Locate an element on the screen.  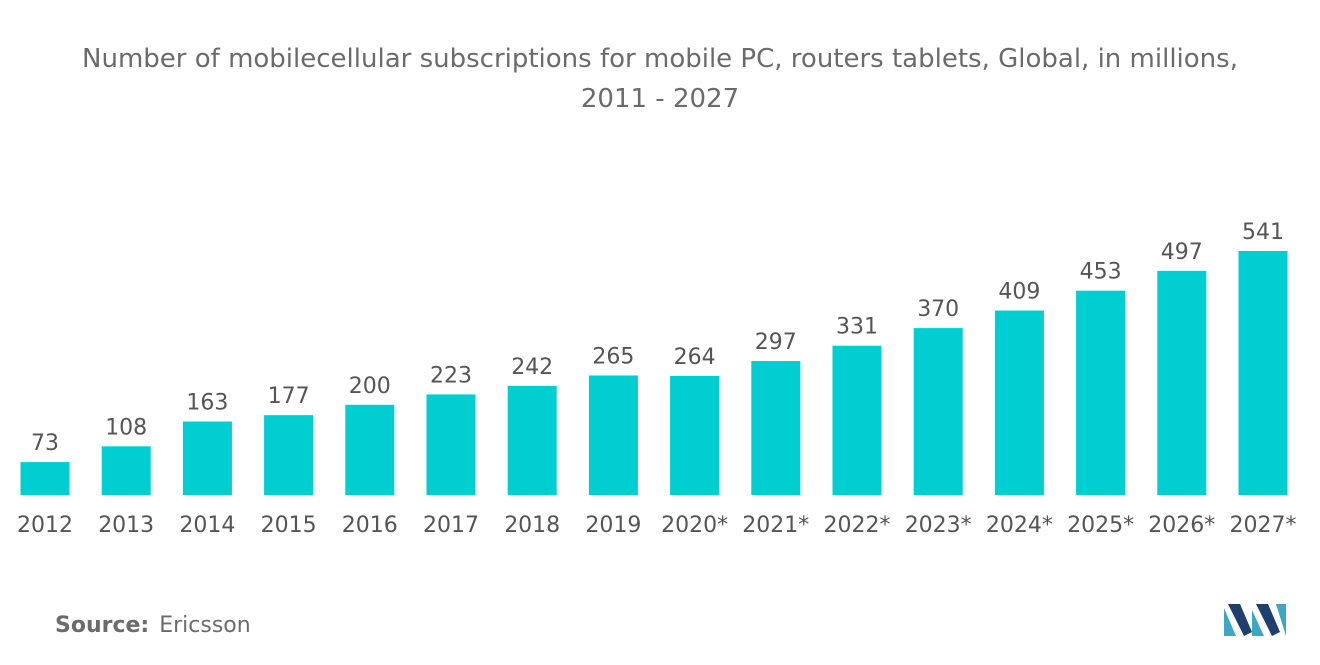
x-tick-label: 2014 is located at coordinates (207, 525).